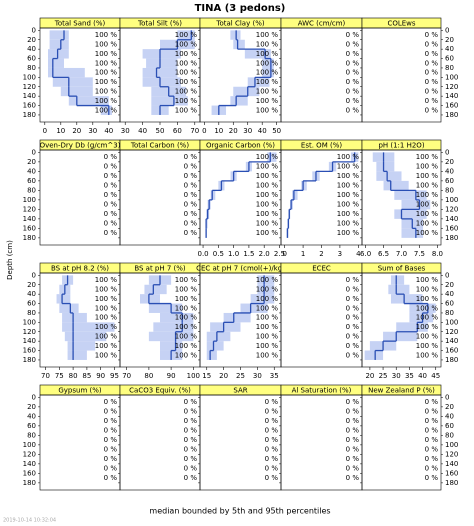  What do you see at coordinates (80, 24) in the screenshot?
I see `panel-title: Total Sand (%)` at bounding box center [80, 24].